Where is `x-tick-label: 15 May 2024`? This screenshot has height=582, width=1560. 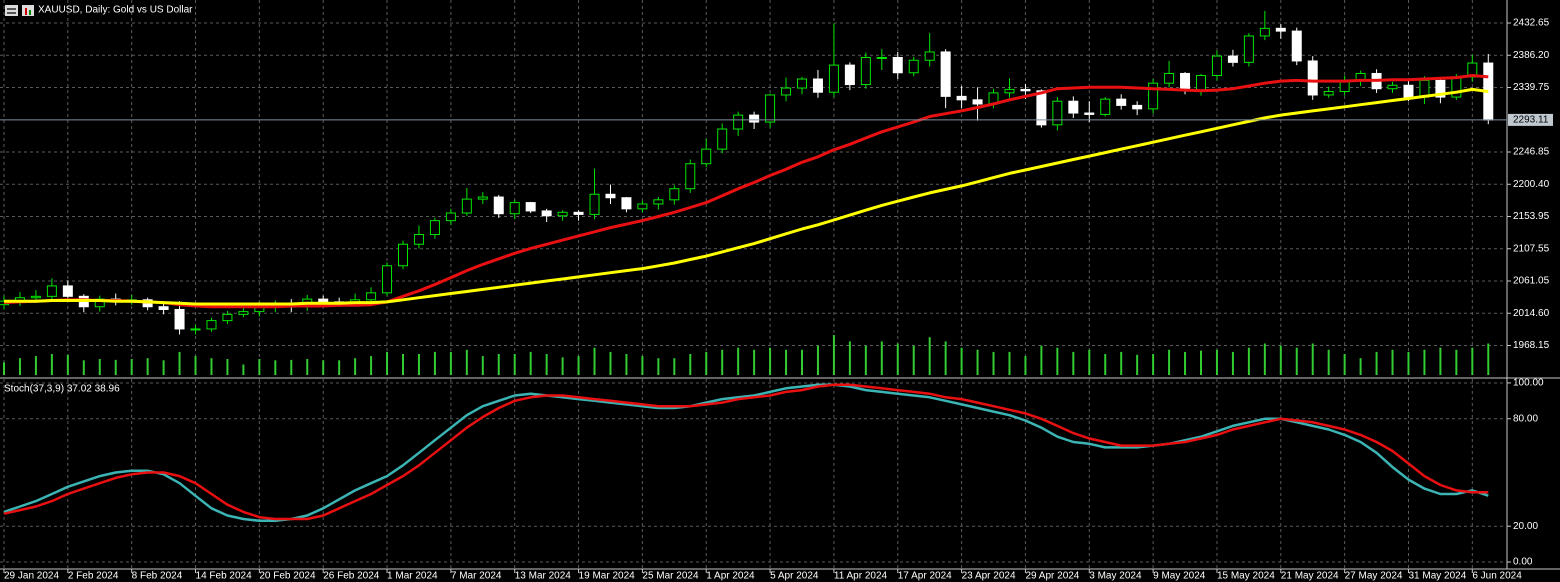
x-tick-label: 15 May 2024 is located at coordinates (1246, 576).